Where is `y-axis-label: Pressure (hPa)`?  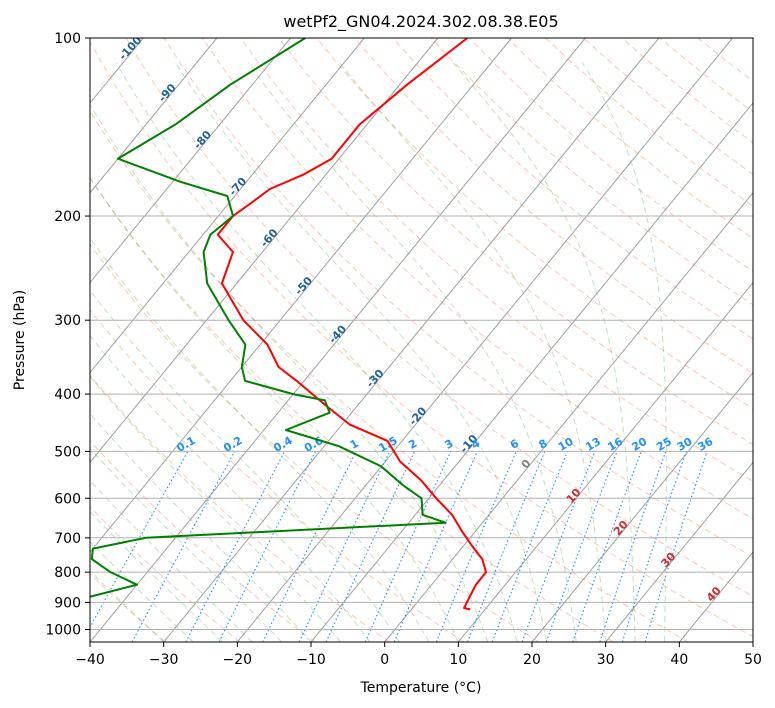
y-axis-label: Pressure (hPa) is located at coordinates (20, 340).